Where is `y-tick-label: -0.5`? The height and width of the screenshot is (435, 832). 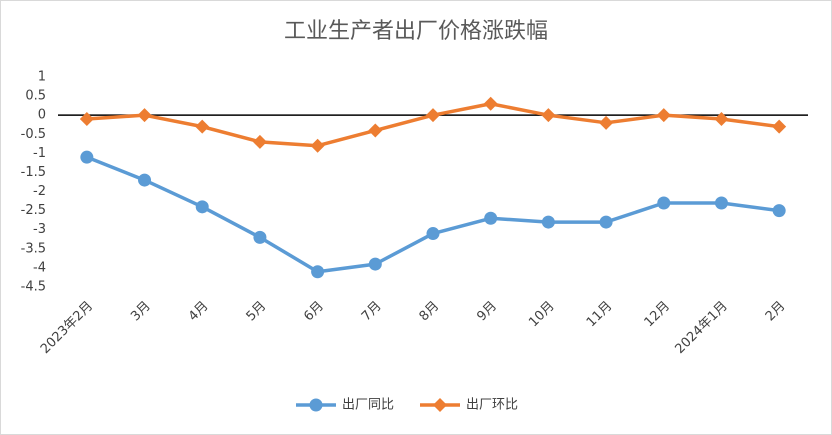 y-tick-label: -0.5 is located at coordinates (33, 134).